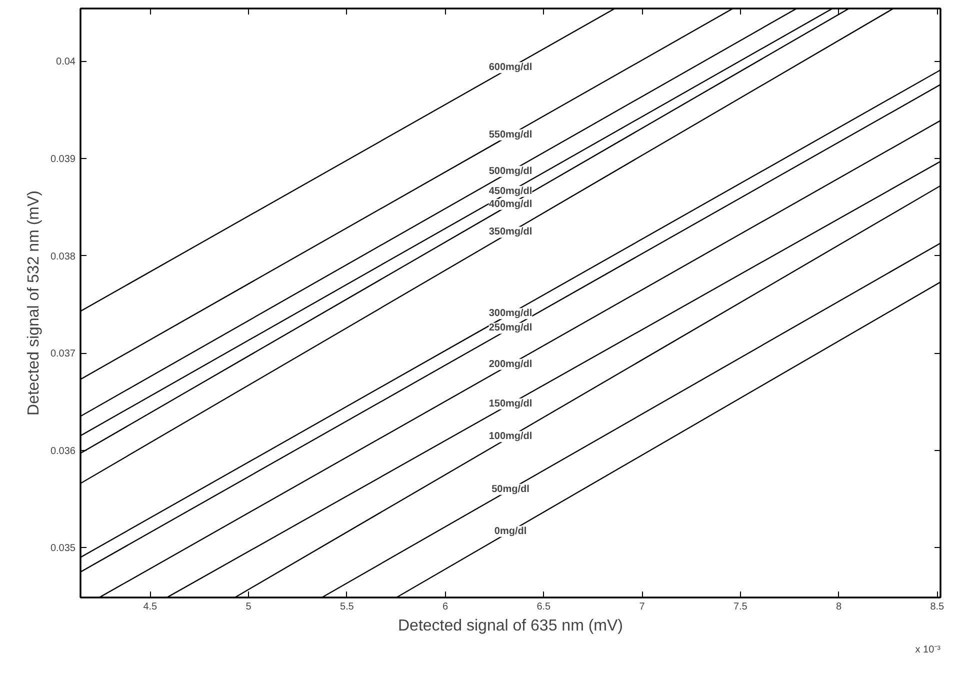 This screenshot has width=977, height=677. Describe the element at coordinates (511, 489) in the screenshot. I see `series-label: 50mg/dl` at that location.